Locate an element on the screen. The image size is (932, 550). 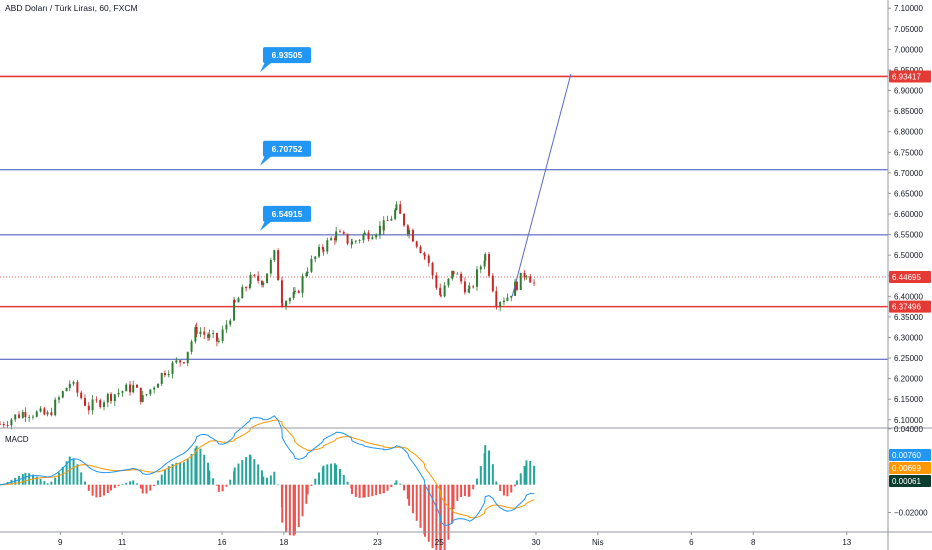
current-price-label-bg is located at coordinates (910, 276).